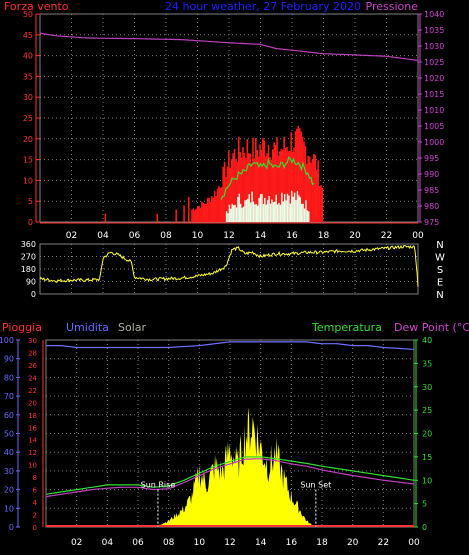 The width and height of the screenshot is (469, 555). What do you see at coordinates (427, 363) in the screenshot?
I see `y-right-tick-label: 35` at bounding box center [427, 363].